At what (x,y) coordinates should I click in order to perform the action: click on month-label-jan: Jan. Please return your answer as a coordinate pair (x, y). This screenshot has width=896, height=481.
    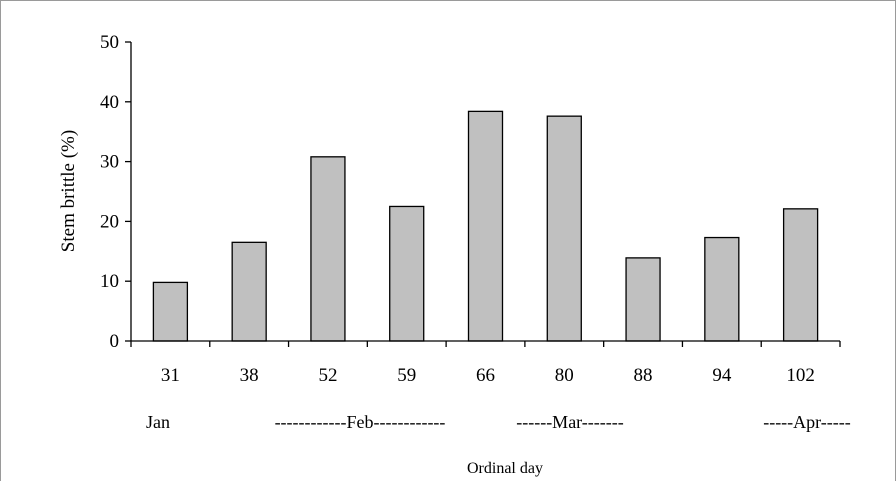
    Looking at the image, I should click on (158, 422).